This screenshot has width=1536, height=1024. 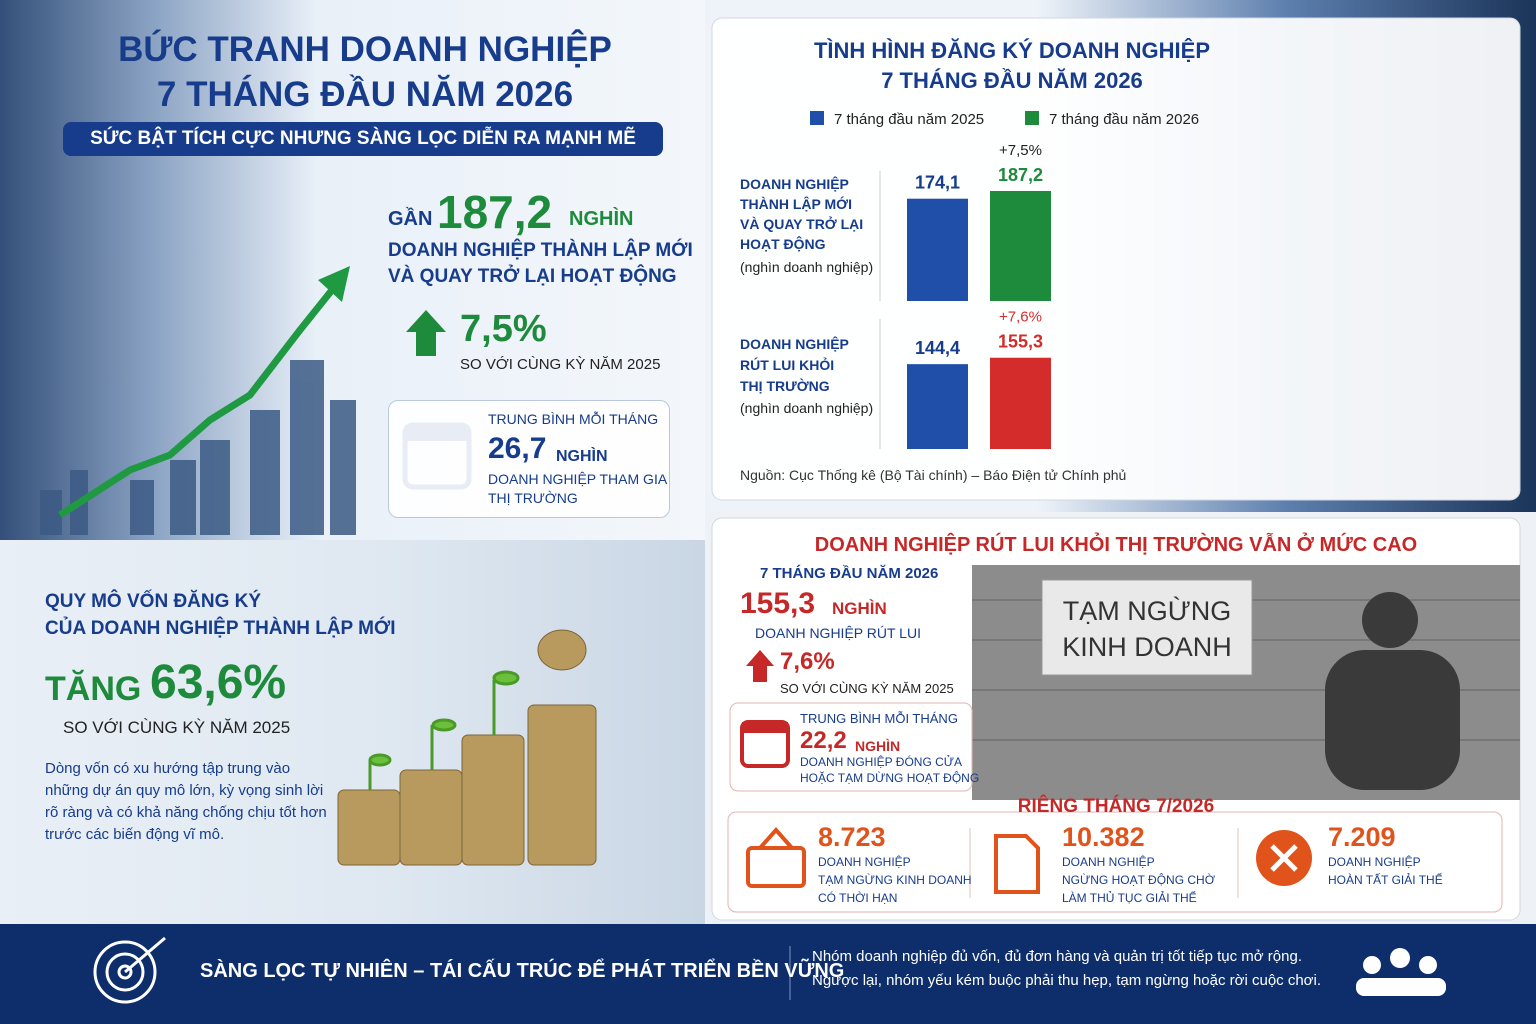 What do you see at coordinates (858, 898) in the screenshot?
I see `july-desc: CÓ THỜI HẠN` at bounding box center [858, 898].